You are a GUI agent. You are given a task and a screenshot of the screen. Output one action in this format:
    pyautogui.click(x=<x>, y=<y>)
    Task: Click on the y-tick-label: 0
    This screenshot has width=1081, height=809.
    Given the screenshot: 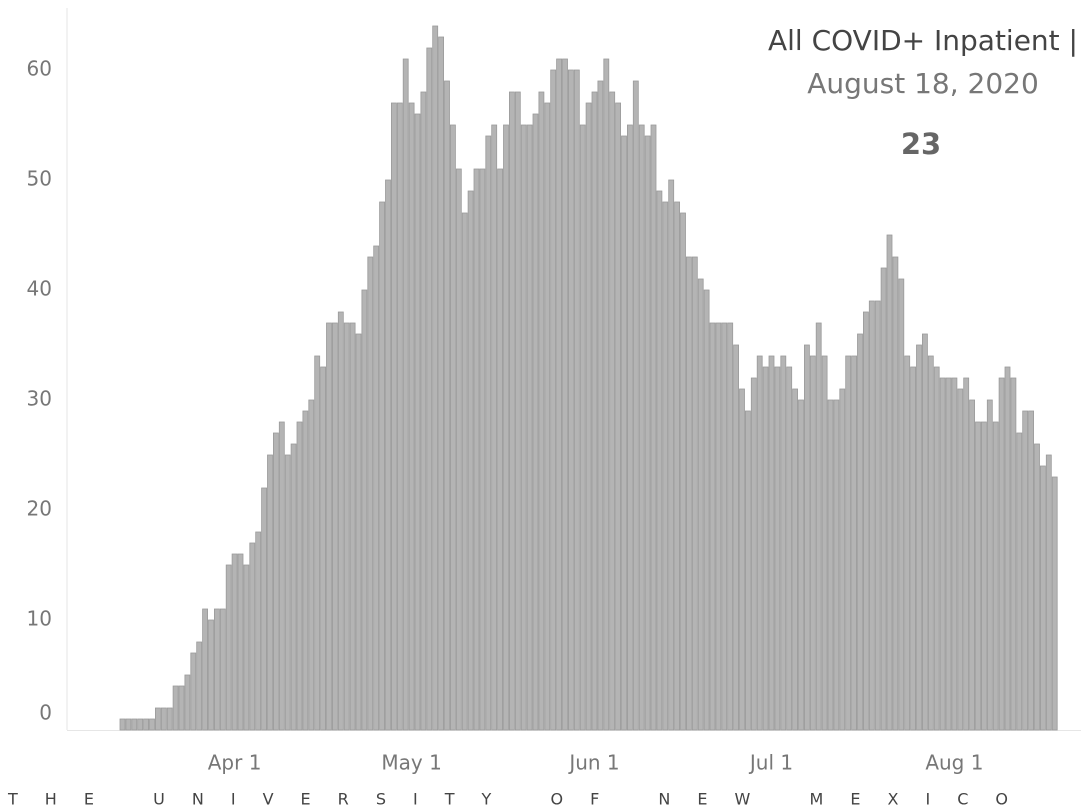 What is the action you would take?
    pyautogui.click(x=45, y=713)
    